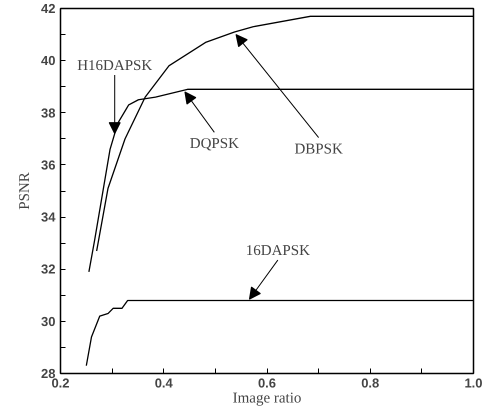 The image size is (487, 413). What do you see at coordinates (25, 191) in the screenshot?
I see `y-axis-title: PSNR` at bounding box center [25, 191].